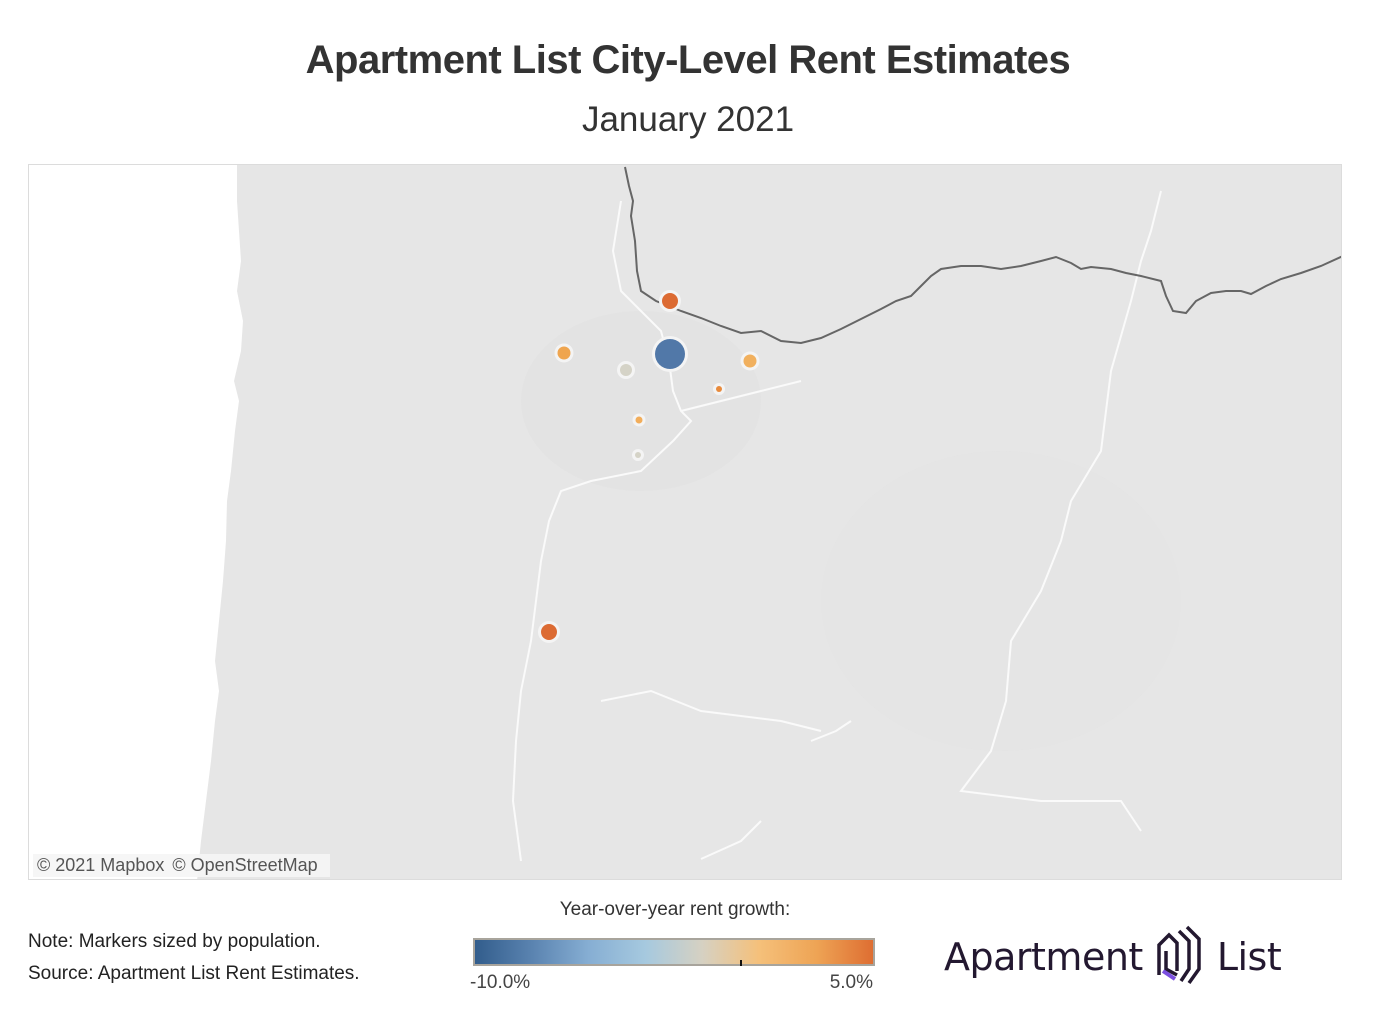  Describe the element at coordinates (851, 982) in the screenshot. I see `legend-max-label: 5.0%` at that location.